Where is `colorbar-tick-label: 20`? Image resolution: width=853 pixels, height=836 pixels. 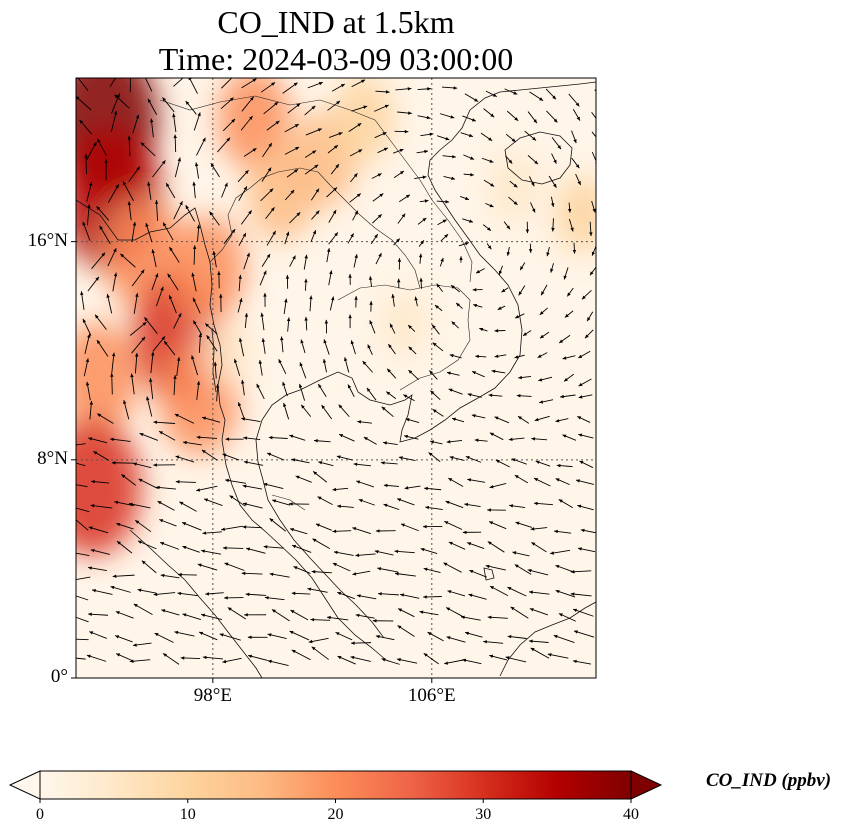
colorbar-tick-label: 20 is located at coordinates (335, 814).